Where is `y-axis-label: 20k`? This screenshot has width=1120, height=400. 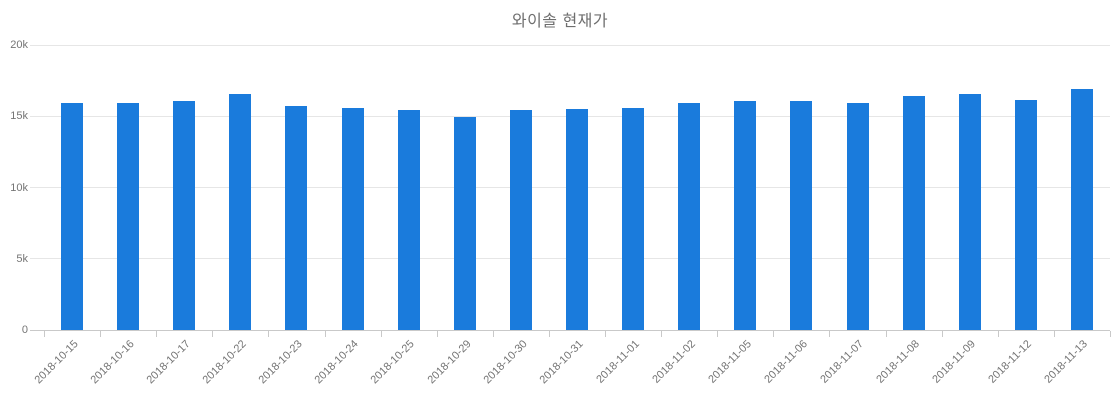
y-axis-label: 20k is located at coordinates (19, 45).